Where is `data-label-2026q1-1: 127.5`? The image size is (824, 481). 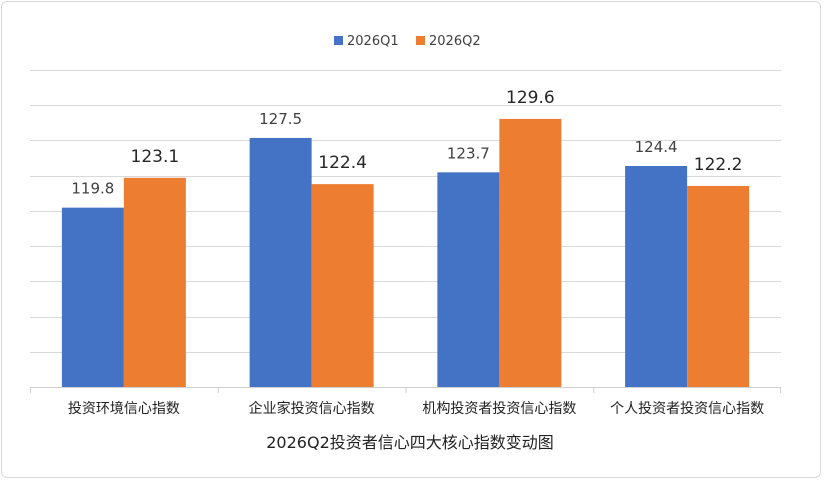 data-label-2026q1-1: 127.5 is located at coordinates (280, 119).